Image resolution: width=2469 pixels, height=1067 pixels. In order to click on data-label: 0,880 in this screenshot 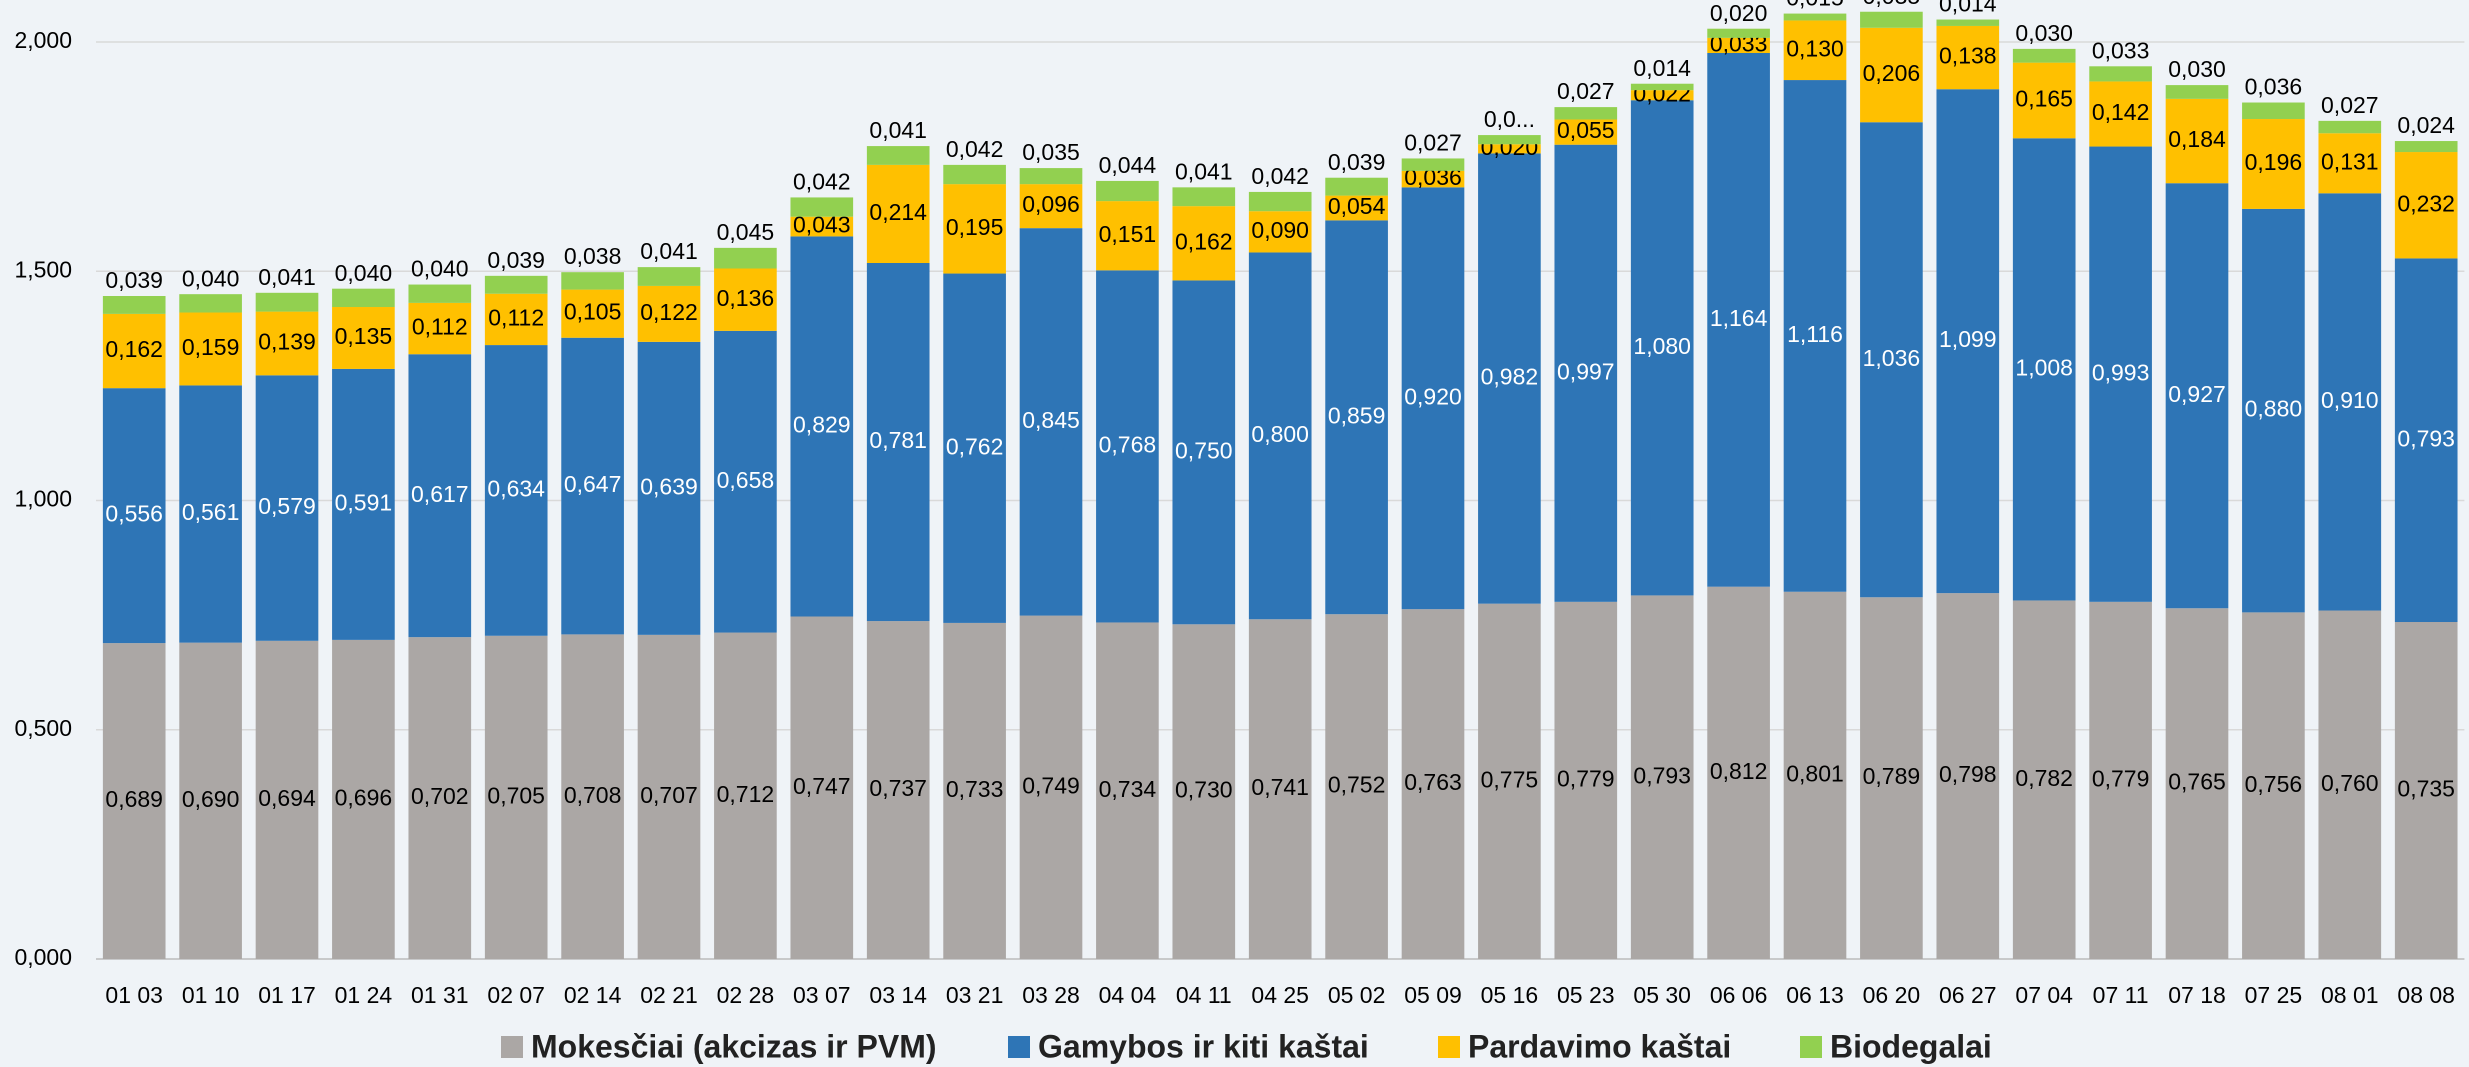, I will do `click(2274, 409)`.